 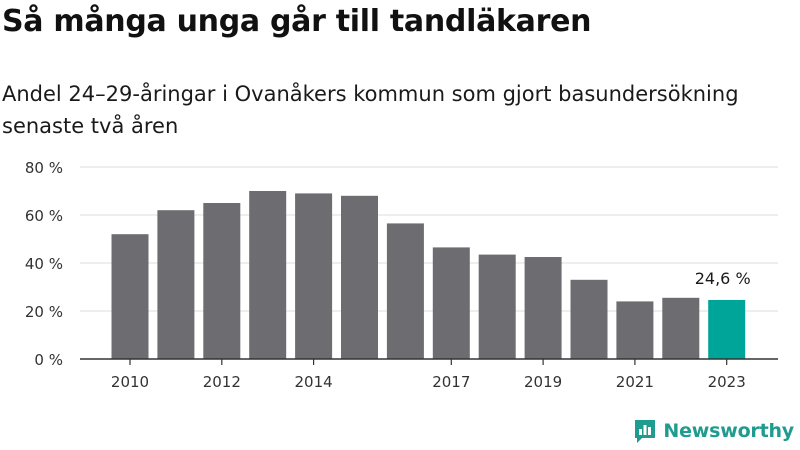 I want to click on bar-2012, so click(x=222, y=281).